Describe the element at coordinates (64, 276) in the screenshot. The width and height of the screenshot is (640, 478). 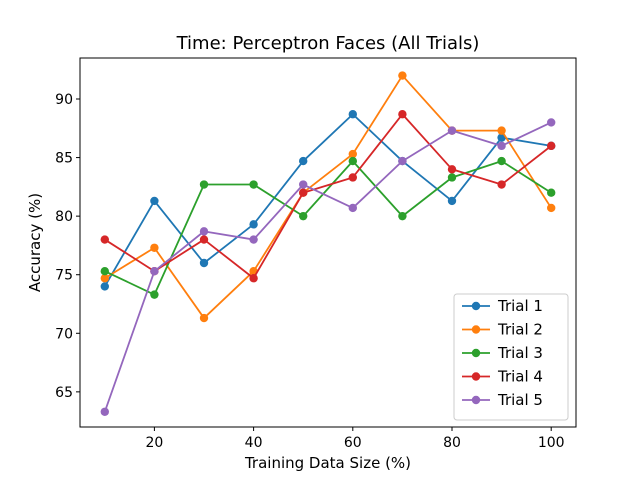
I see `y-tick-label: 75` at that location.